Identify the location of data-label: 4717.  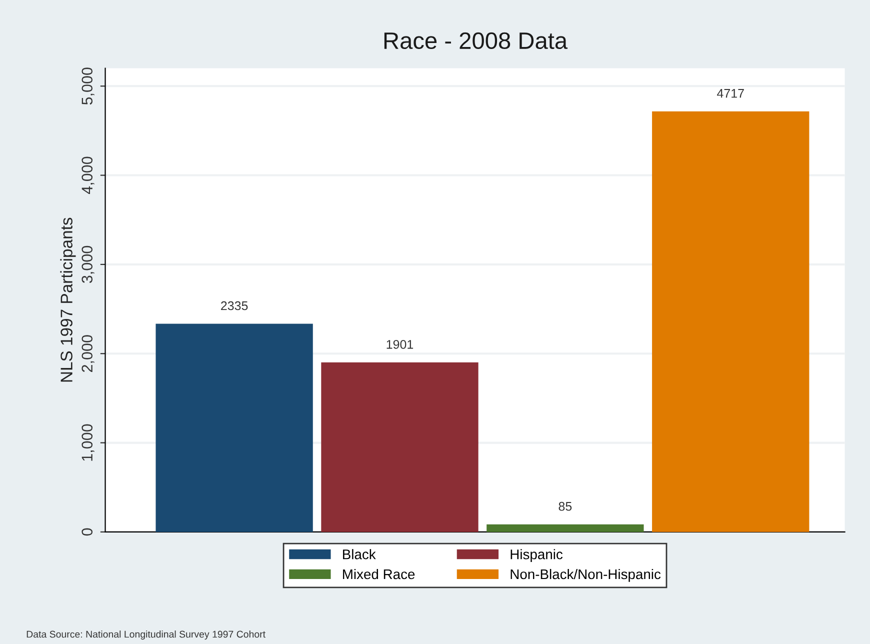
(730, 93).